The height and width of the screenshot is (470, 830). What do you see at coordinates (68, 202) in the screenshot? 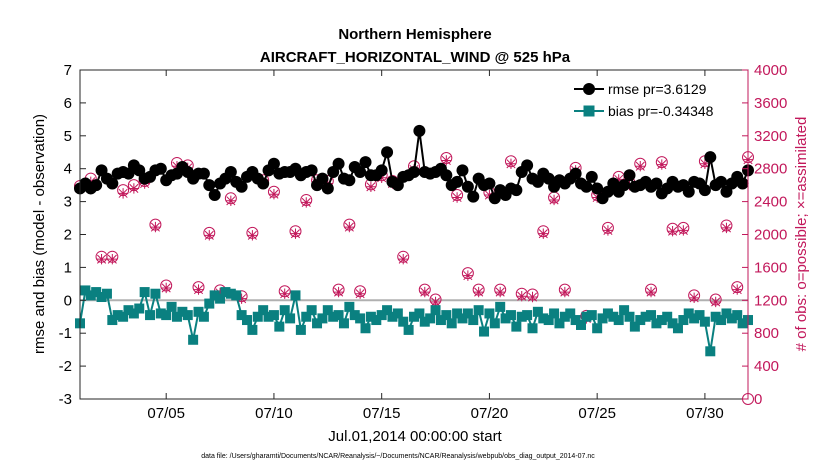
I see `y-tick-label: 3` at bounding box center [68, 202].